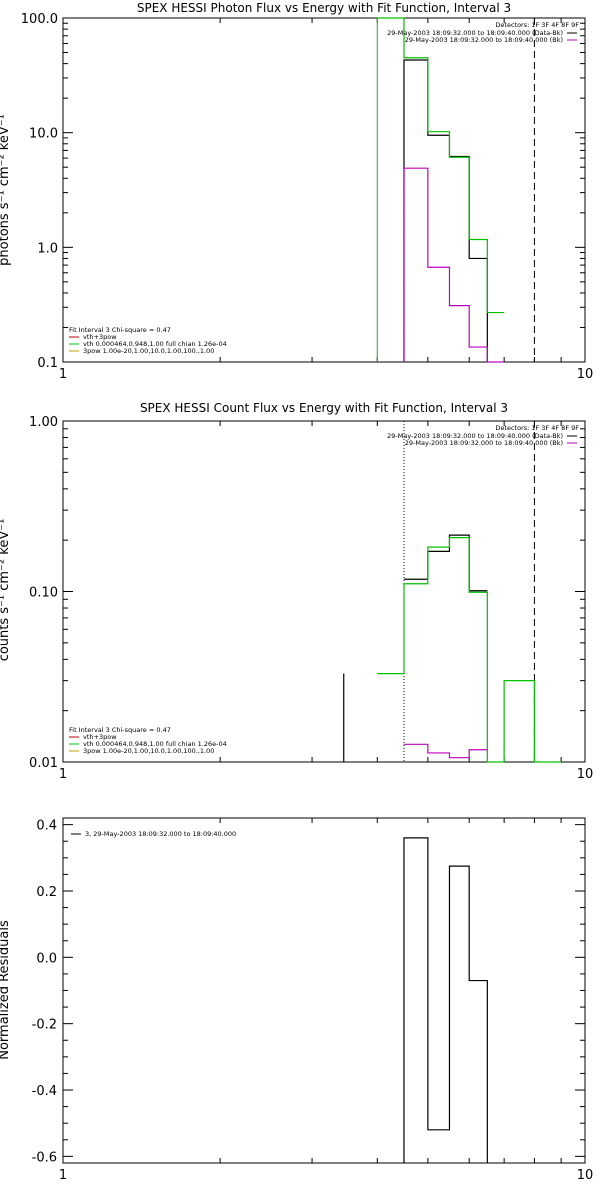  I want to click on y-tick-label: 1.0, so click(47, 248).